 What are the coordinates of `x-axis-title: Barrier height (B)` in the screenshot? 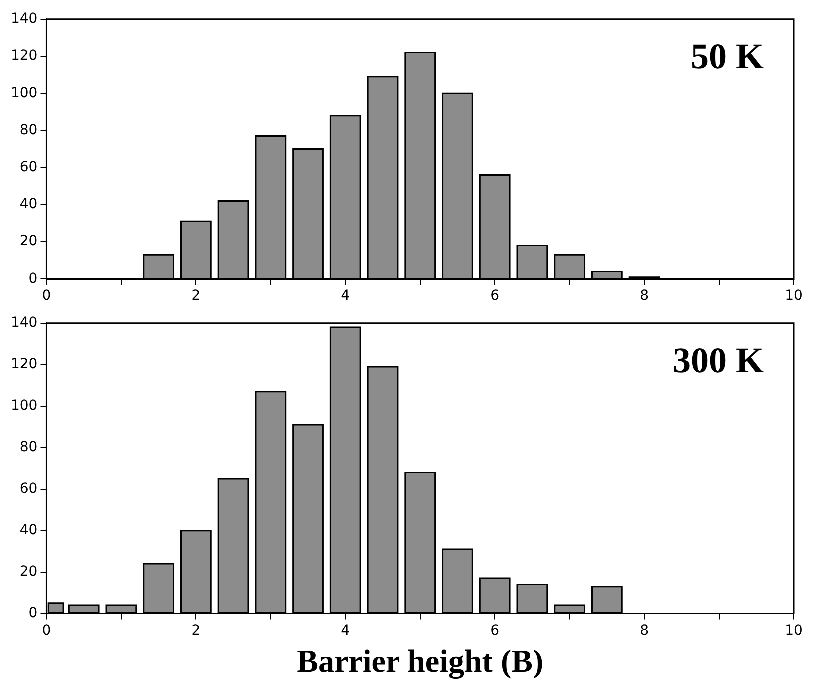 It's located at (420, 661).